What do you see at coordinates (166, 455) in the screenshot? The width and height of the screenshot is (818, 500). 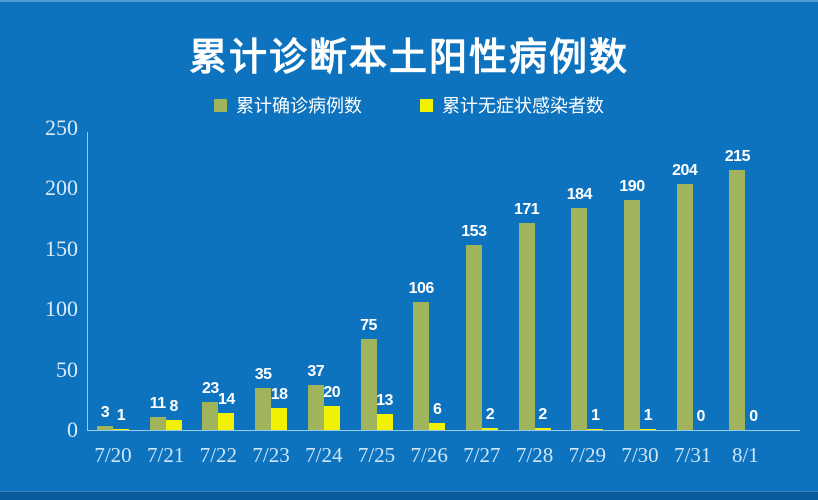 I see `x-tick-label: 7/21` at bounding box center [166, 455].